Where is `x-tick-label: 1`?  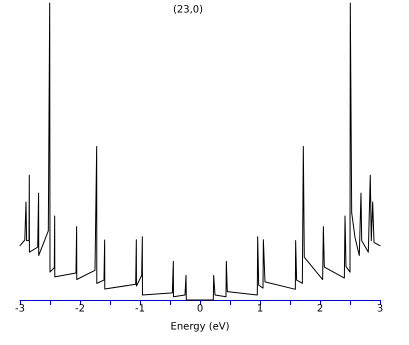 x-tick-label: 1 is located at coordinates (260, 309).